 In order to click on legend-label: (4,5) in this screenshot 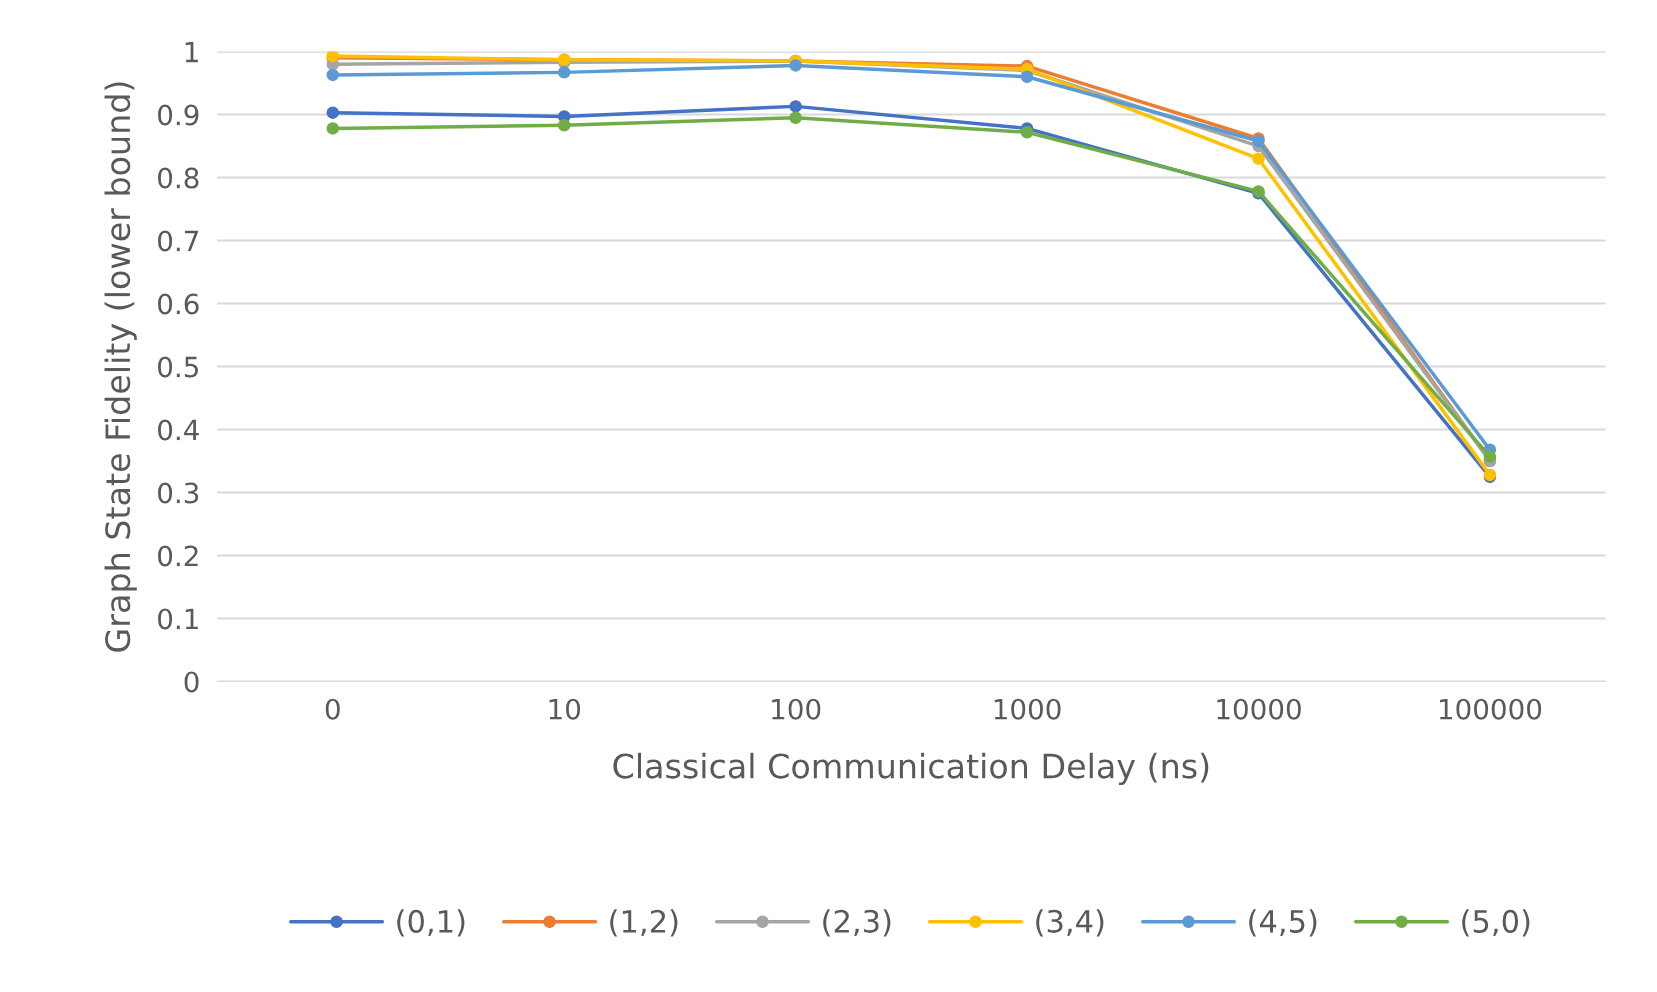, I will do `click(1283, 923)`.